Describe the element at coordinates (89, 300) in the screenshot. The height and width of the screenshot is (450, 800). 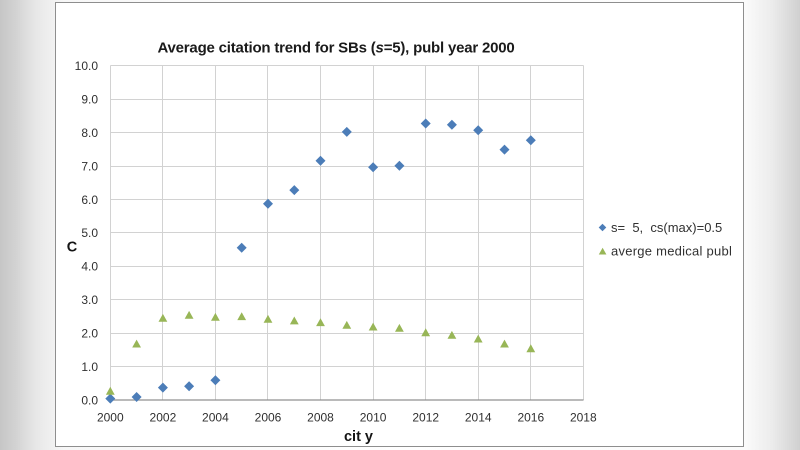
I see `svg-text: 3.0` at that location.